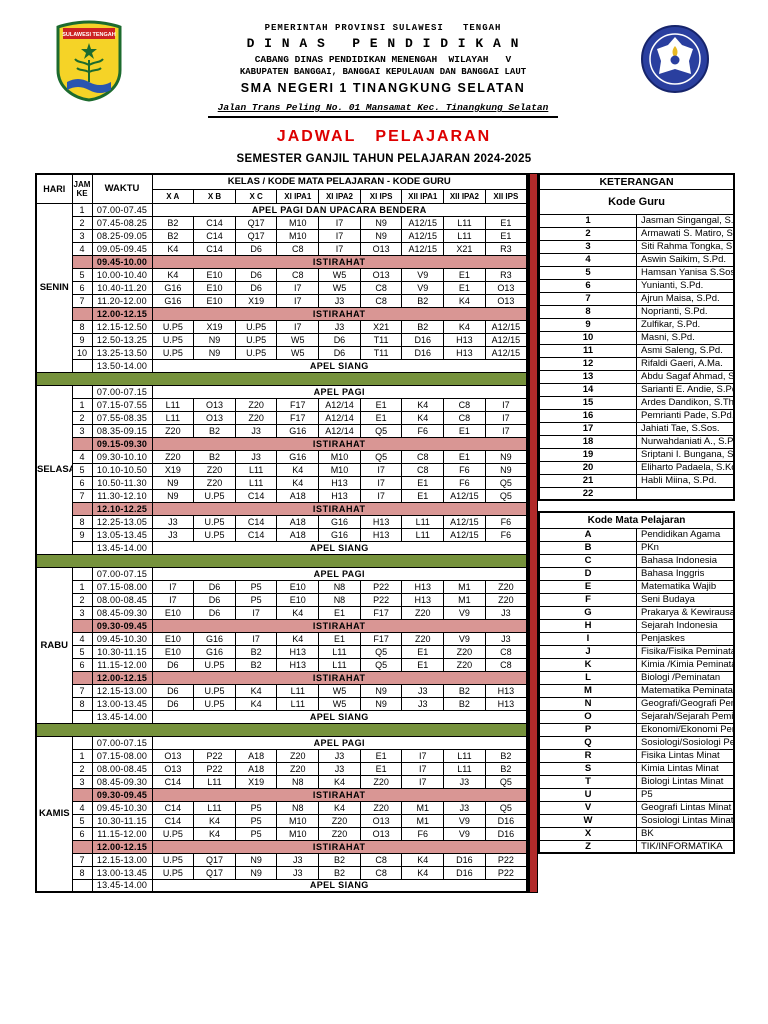  What do you see at coordinates (339, 716) in the screenshot?
I see `assembly-label: APEL SIANG` at bounding box center [339, 716].